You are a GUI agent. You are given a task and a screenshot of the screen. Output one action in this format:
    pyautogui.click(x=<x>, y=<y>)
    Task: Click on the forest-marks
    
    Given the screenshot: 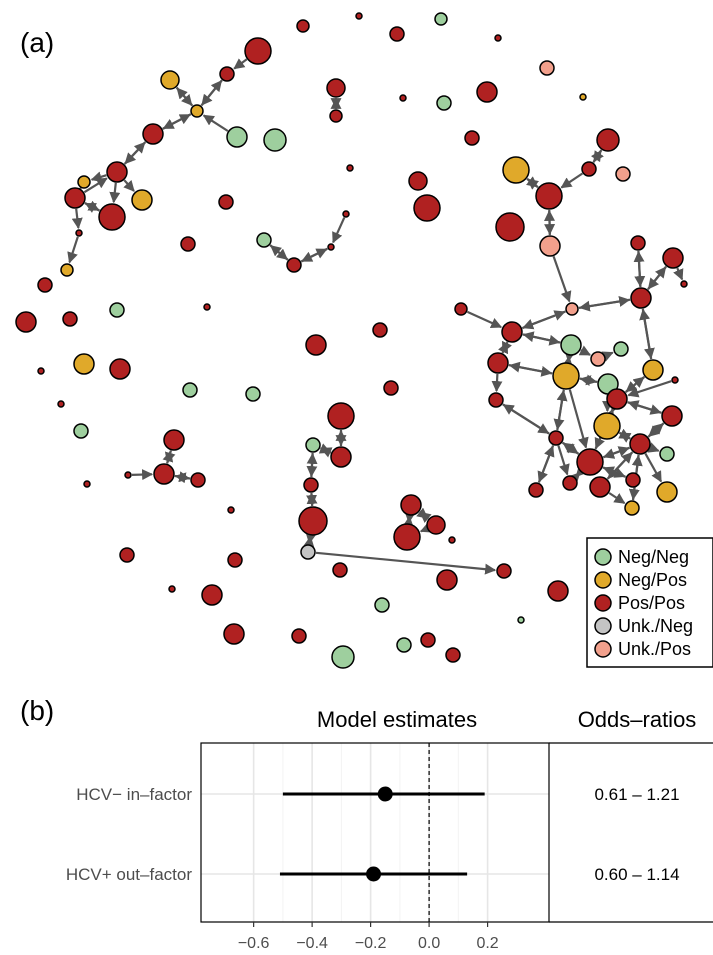 What is the action you would take?
    pyautogui.click(x=382, y=832)
    